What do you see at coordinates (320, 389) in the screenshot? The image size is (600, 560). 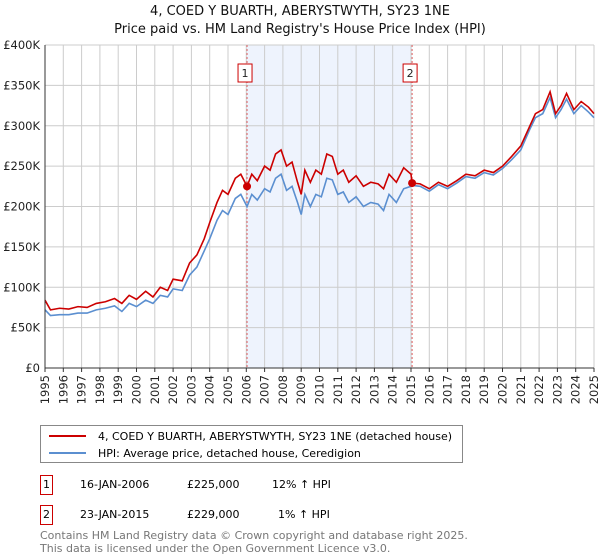 I see `x-tick-label: 2010` at bounding box center [320, 389].